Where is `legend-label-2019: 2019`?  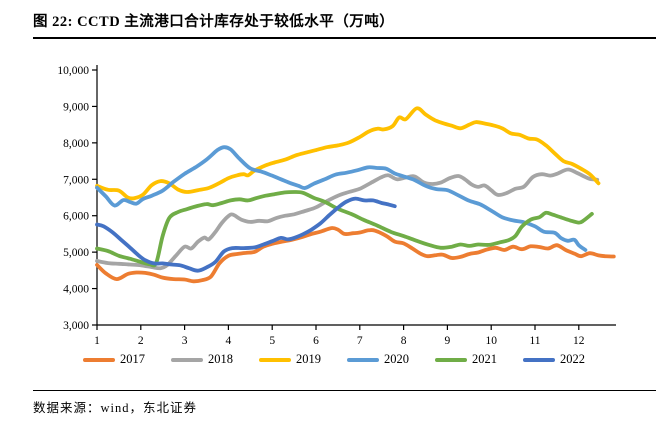 legend-label-2019: 2019 is located at coordinates (308, 359).